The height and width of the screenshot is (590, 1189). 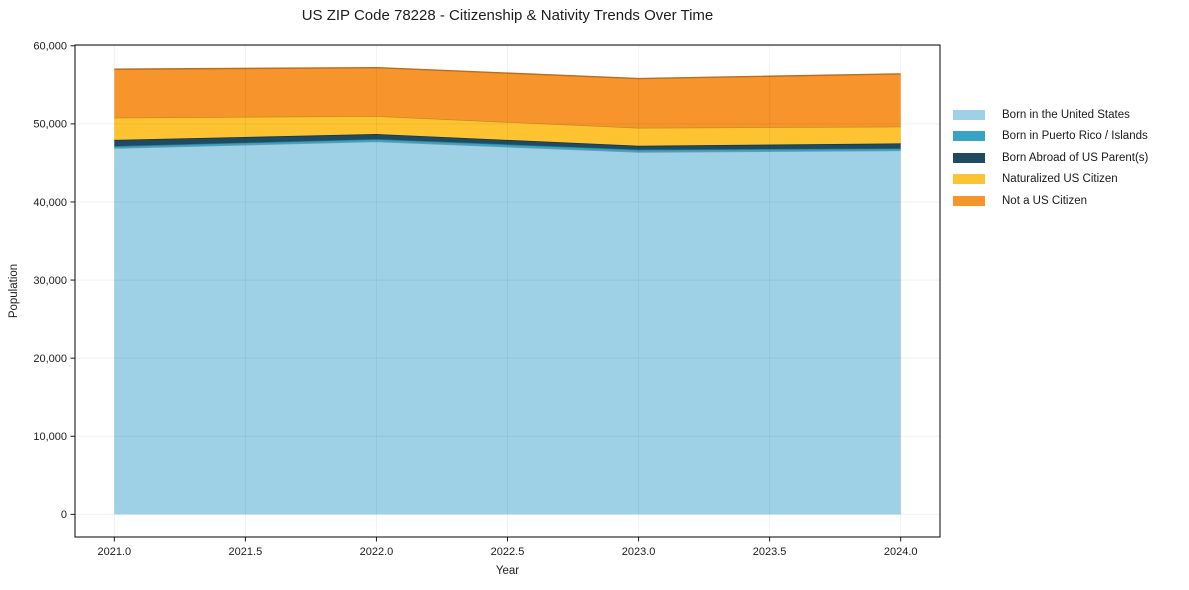 I want to click on legend-item: Naturalized US Citizen, so click(x=1050, y=180).